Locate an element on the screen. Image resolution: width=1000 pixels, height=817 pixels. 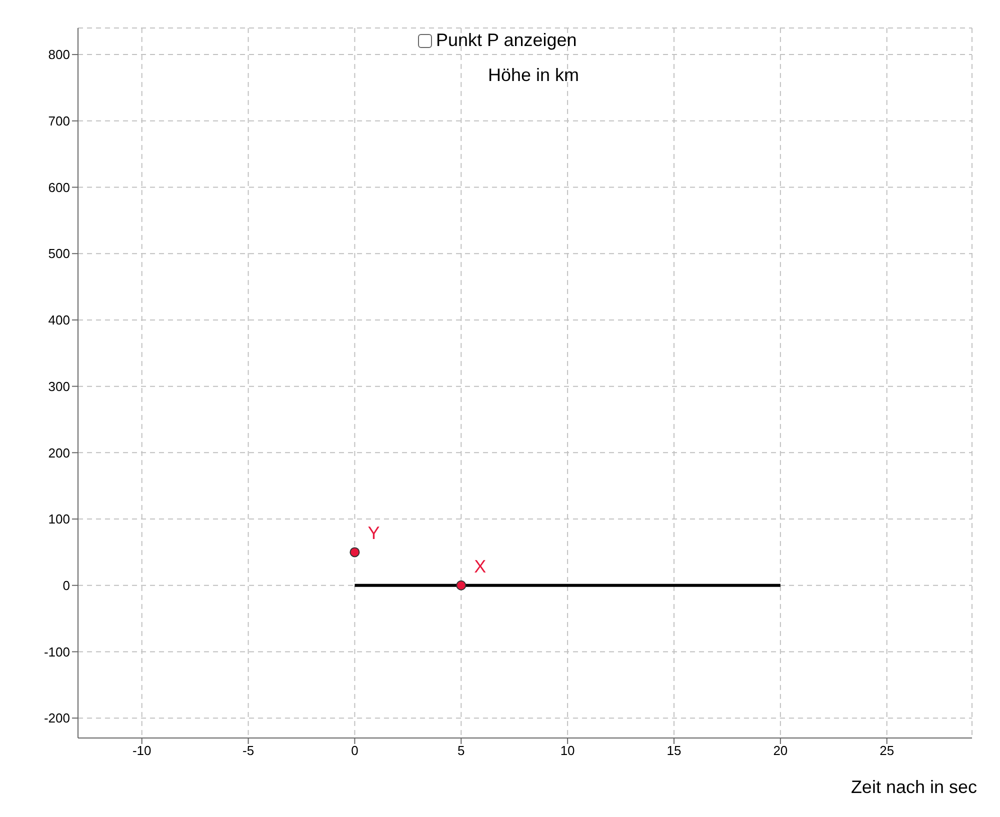
y-tick-label: 800 is located at coordinates (59, 54).